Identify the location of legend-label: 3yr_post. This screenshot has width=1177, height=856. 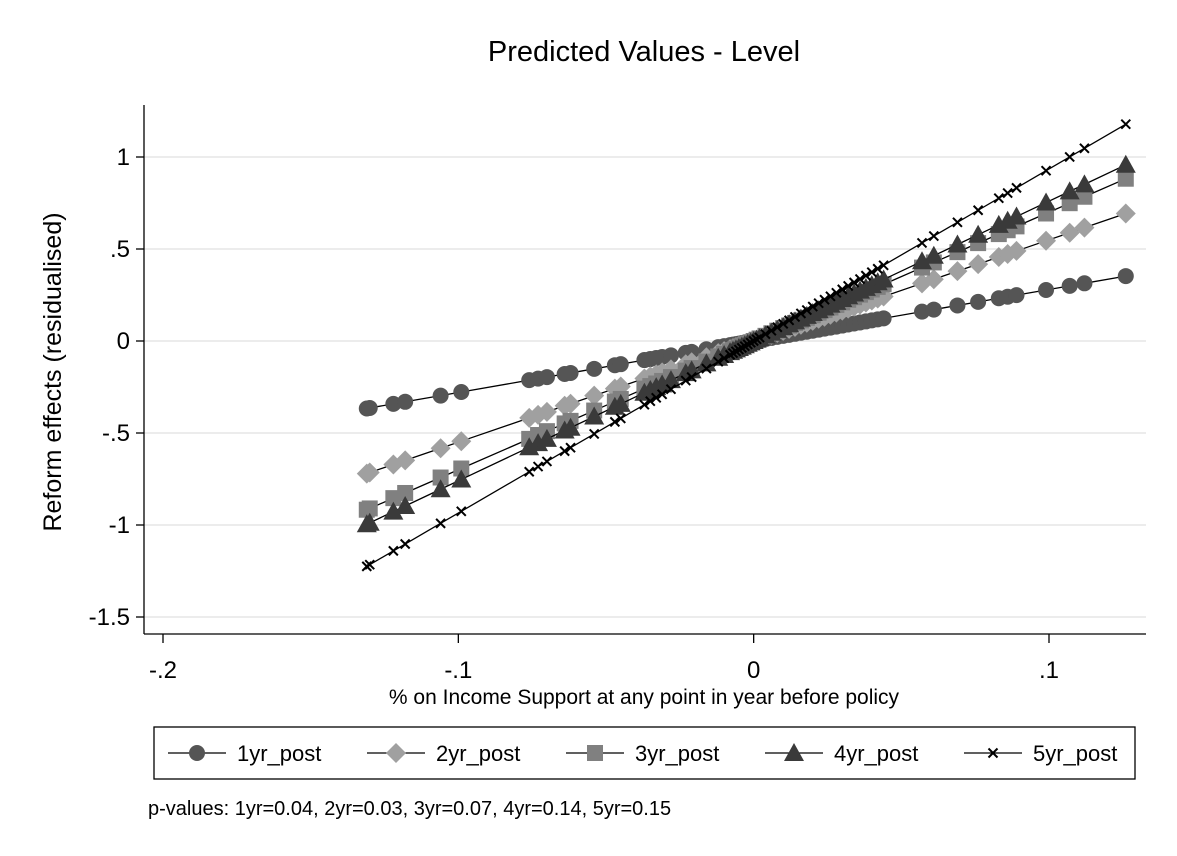
(677, 753).